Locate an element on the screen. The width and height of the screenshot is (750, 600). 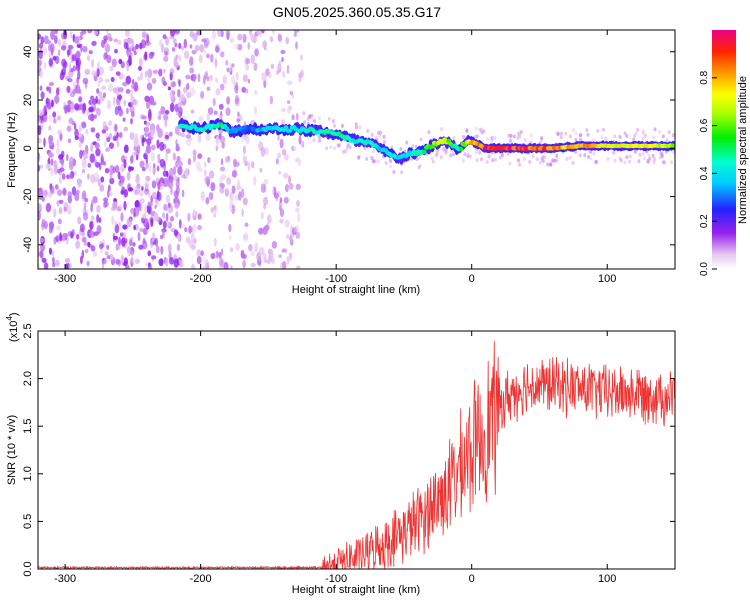
snr-y-tick-label: 1.0 is located at coordinates (28, 473).